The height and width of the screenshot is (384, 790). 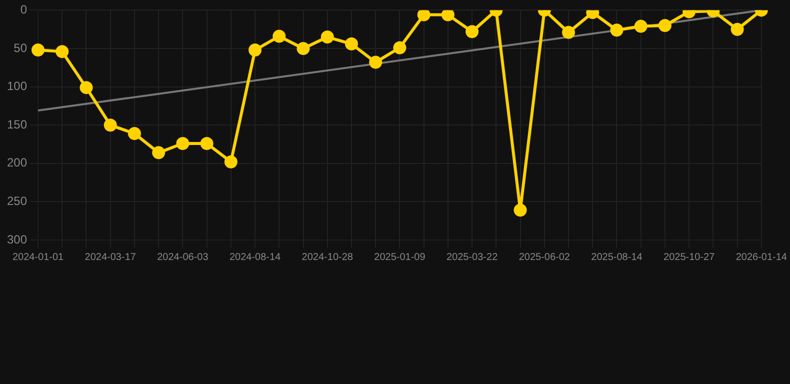 I want to click on y-tick-label: 0, so click(x=24, y=9).